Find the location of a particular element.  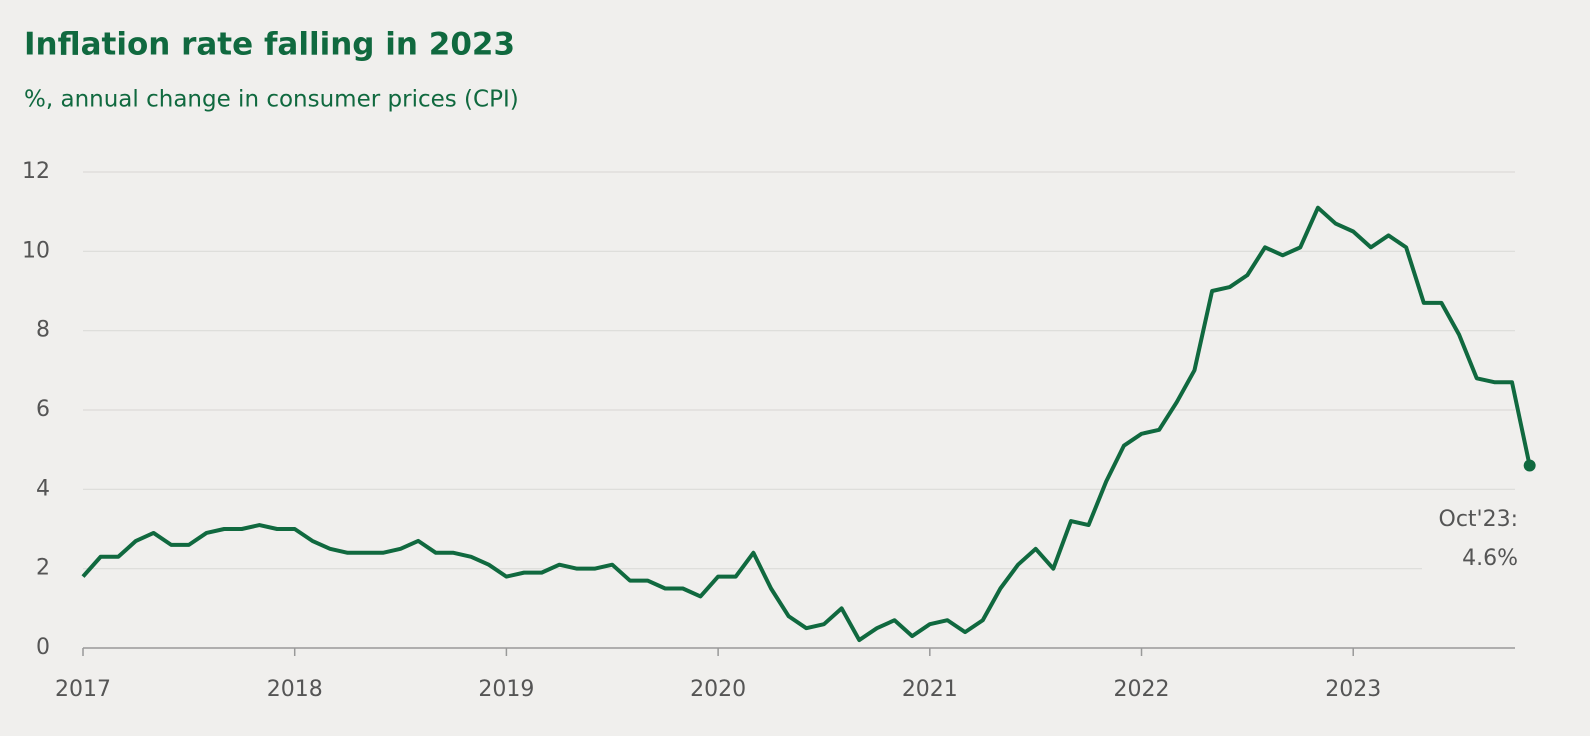

x-tick-label: 2021 is located at coordinates (930, 689).